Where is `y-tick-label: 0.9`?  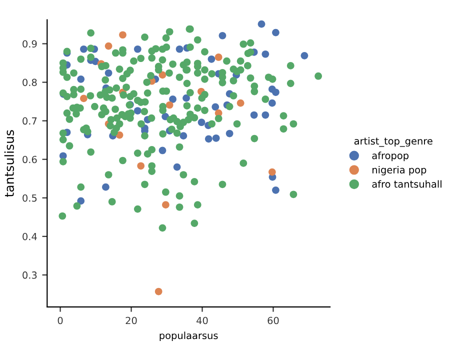 y-tick-label: 0.9 is located at coordinates (29, 44).